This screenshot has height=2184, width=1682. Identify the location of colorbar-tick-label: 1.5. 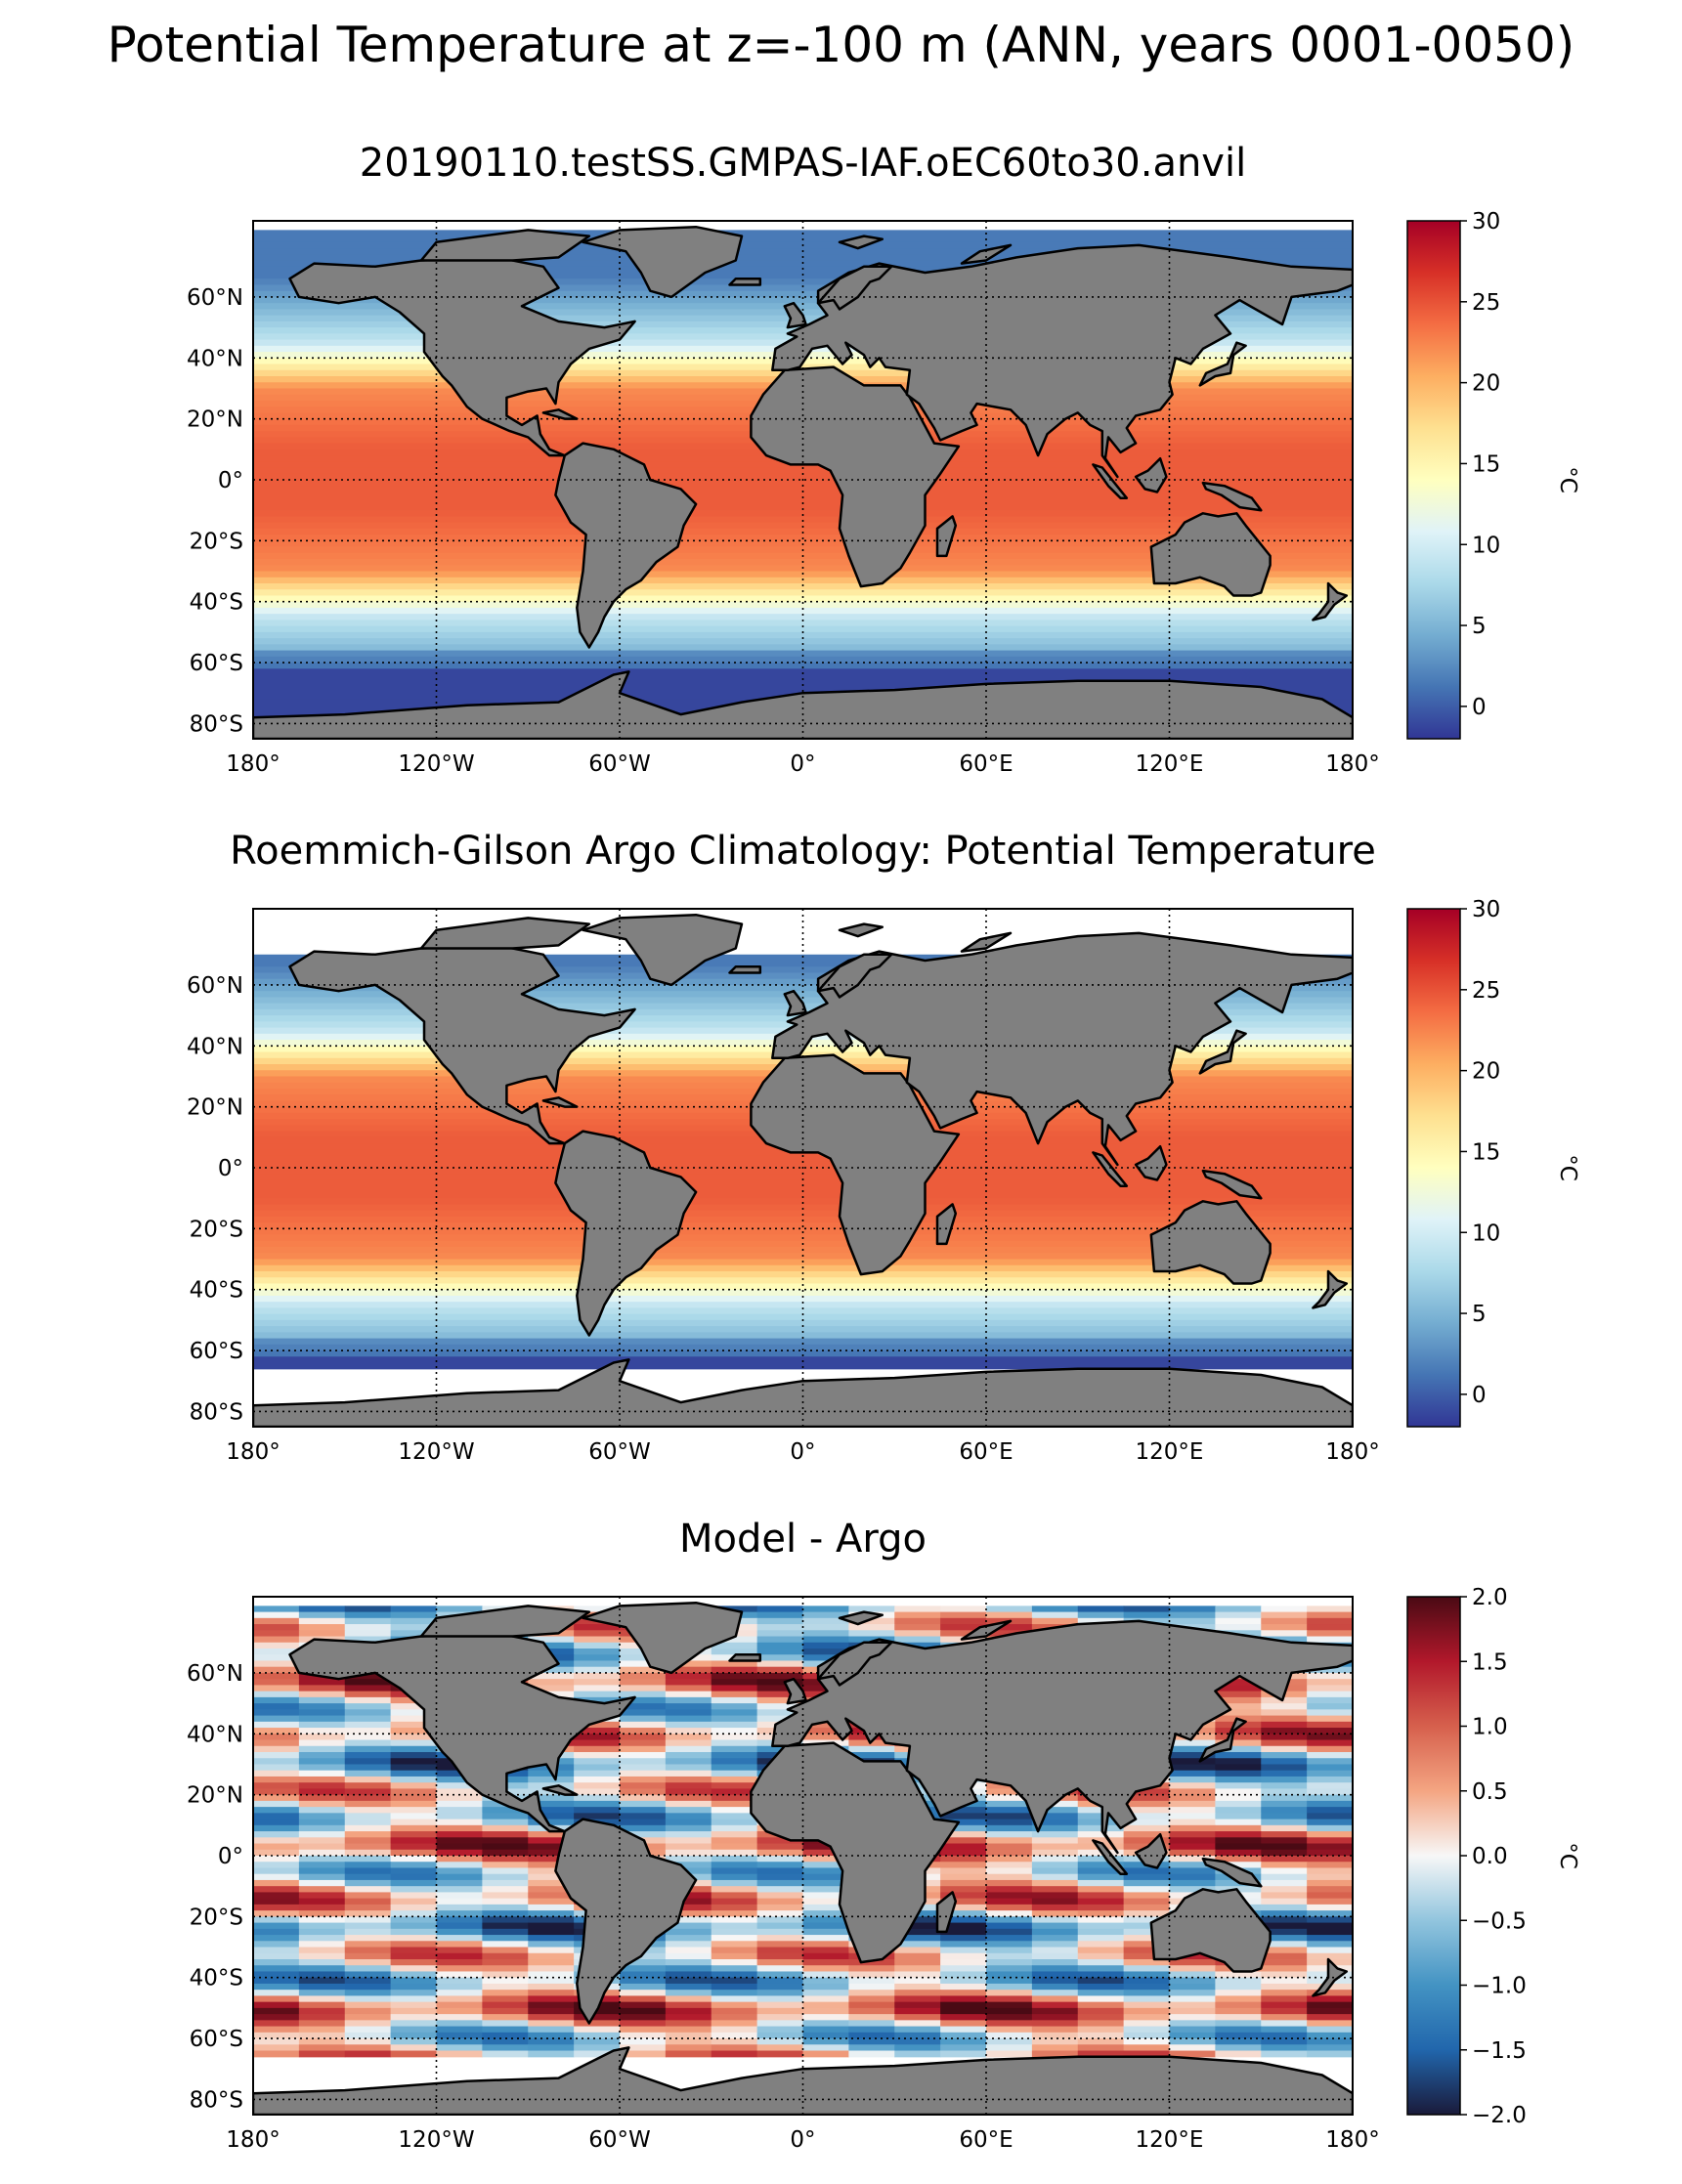
(1490, 1662).